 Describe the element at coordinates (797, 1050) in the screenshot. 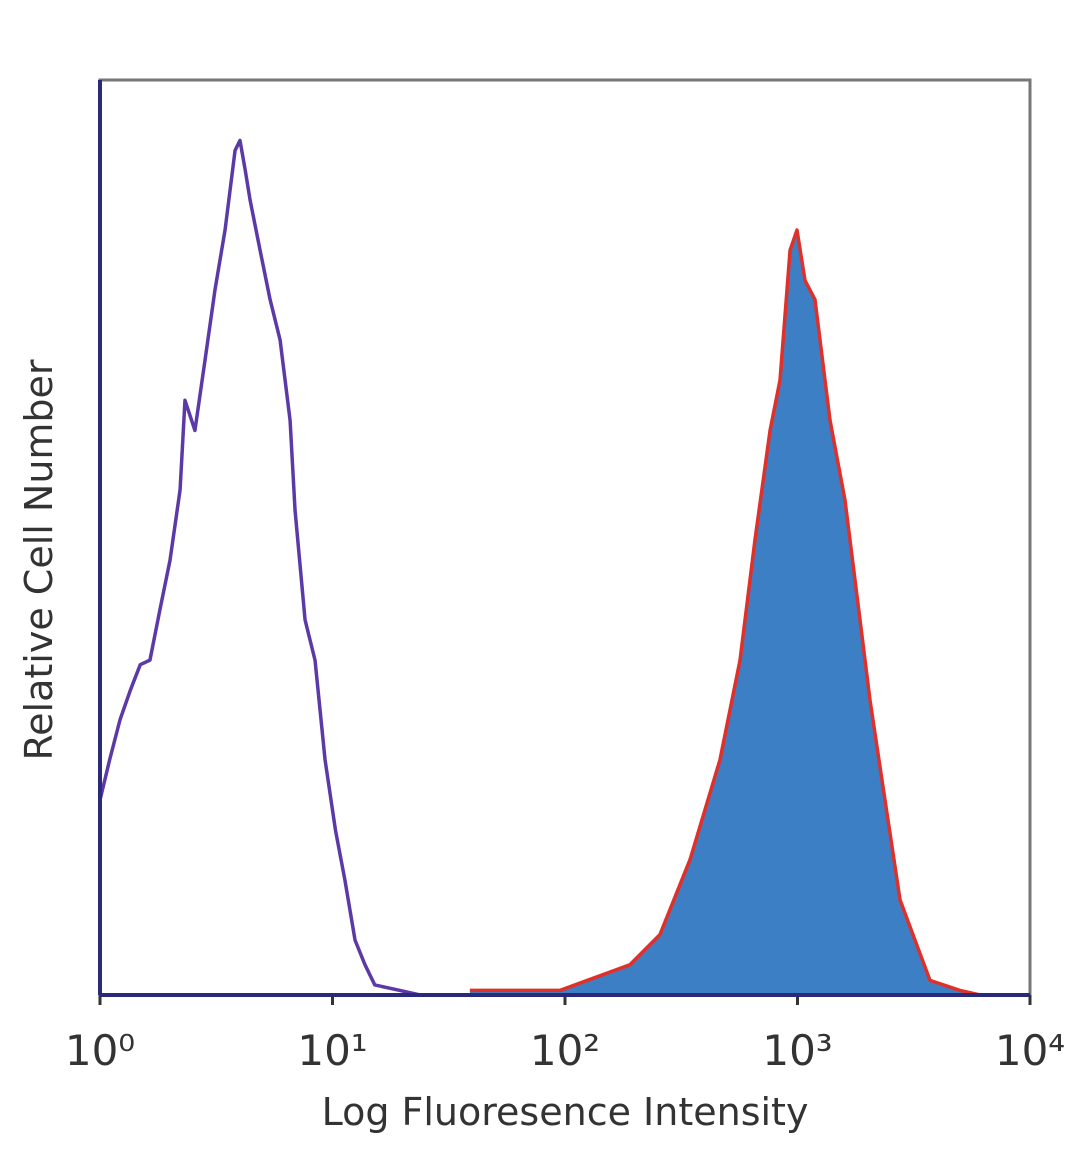

I see `x-tick-label: 10³` at that location.